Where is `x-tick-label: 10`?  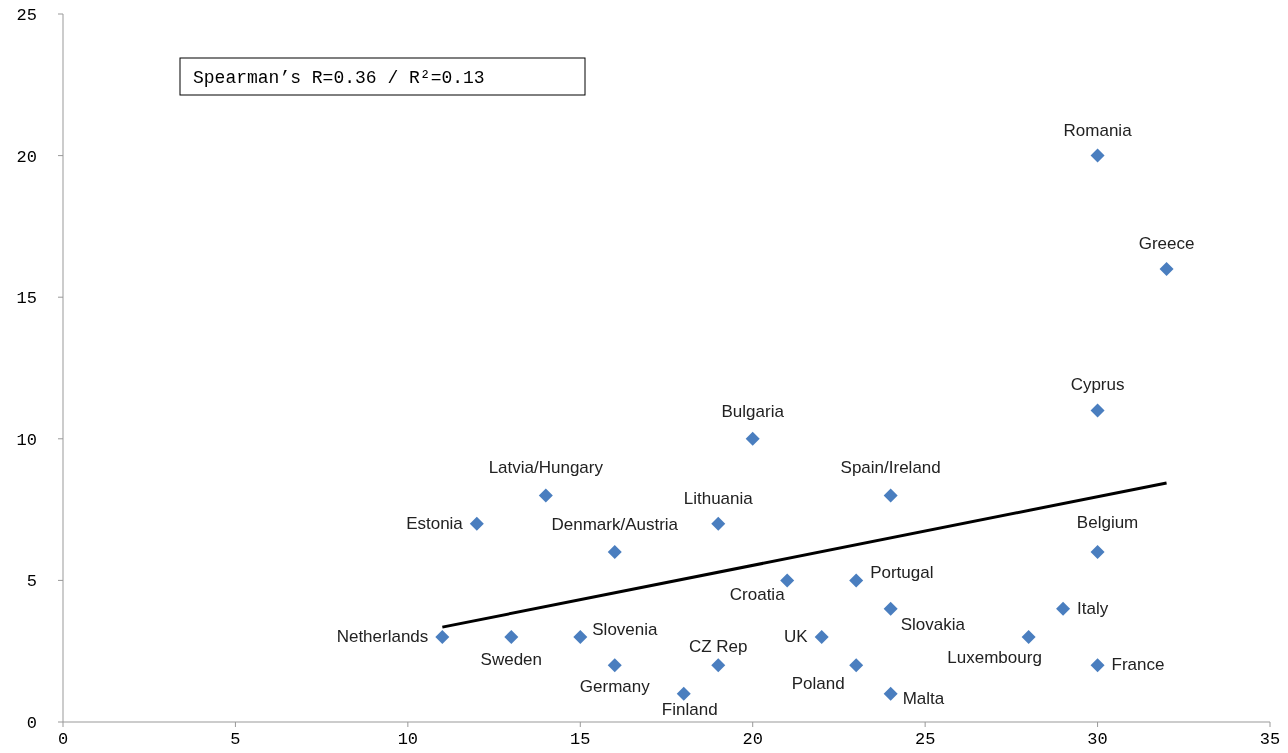
x-tick-label: 10 is located at coordinates (408, 739).